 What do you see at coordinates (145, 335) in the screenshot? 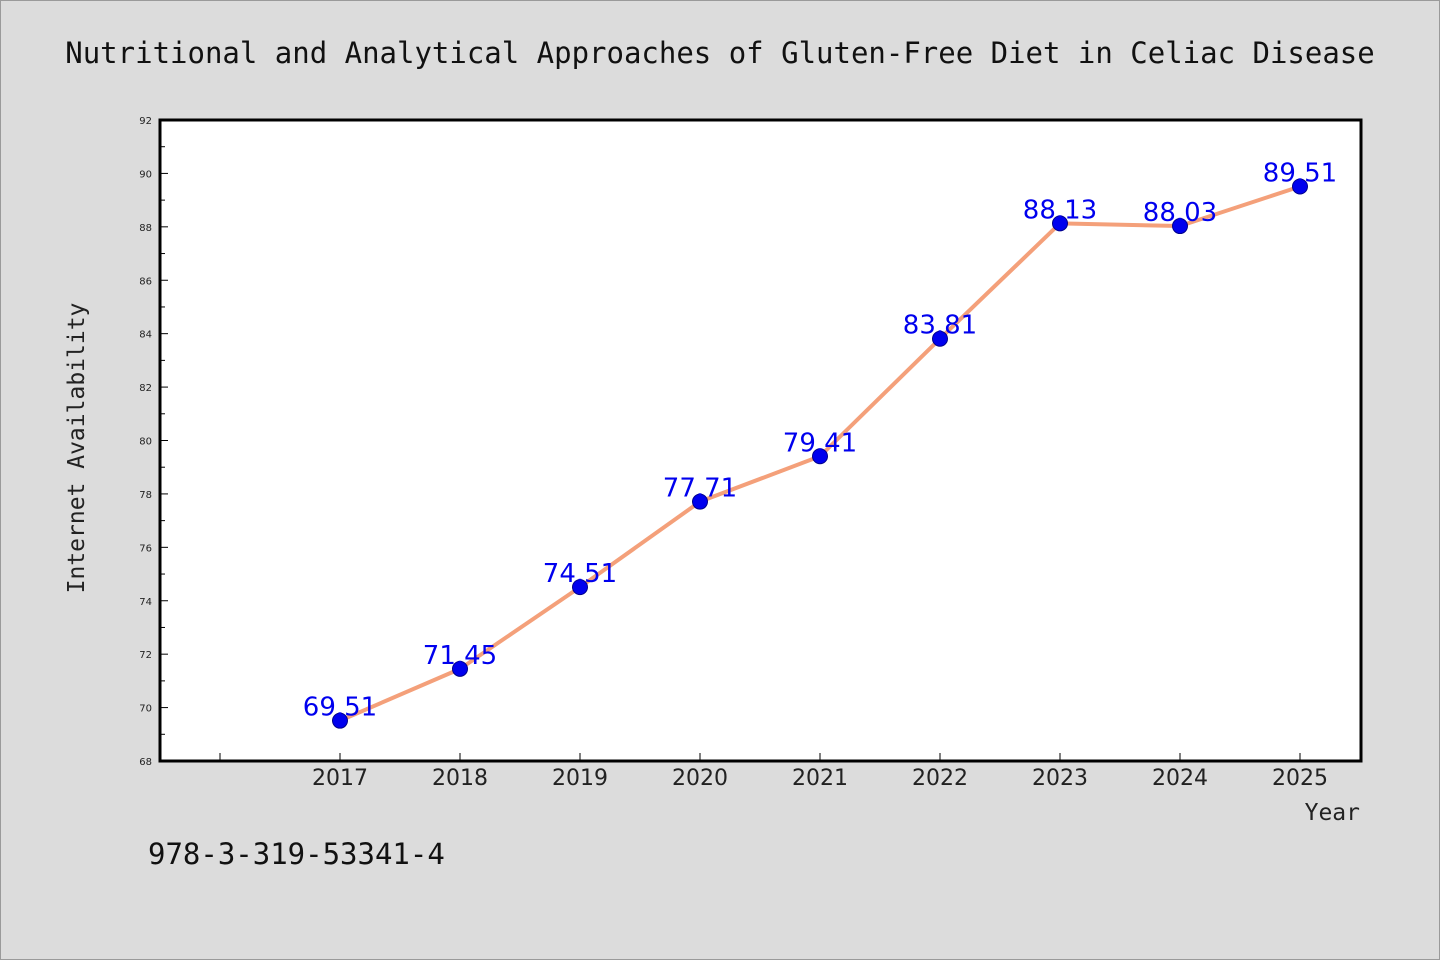
I see `y-tick-label: 84` at bounding box center [145, 335].